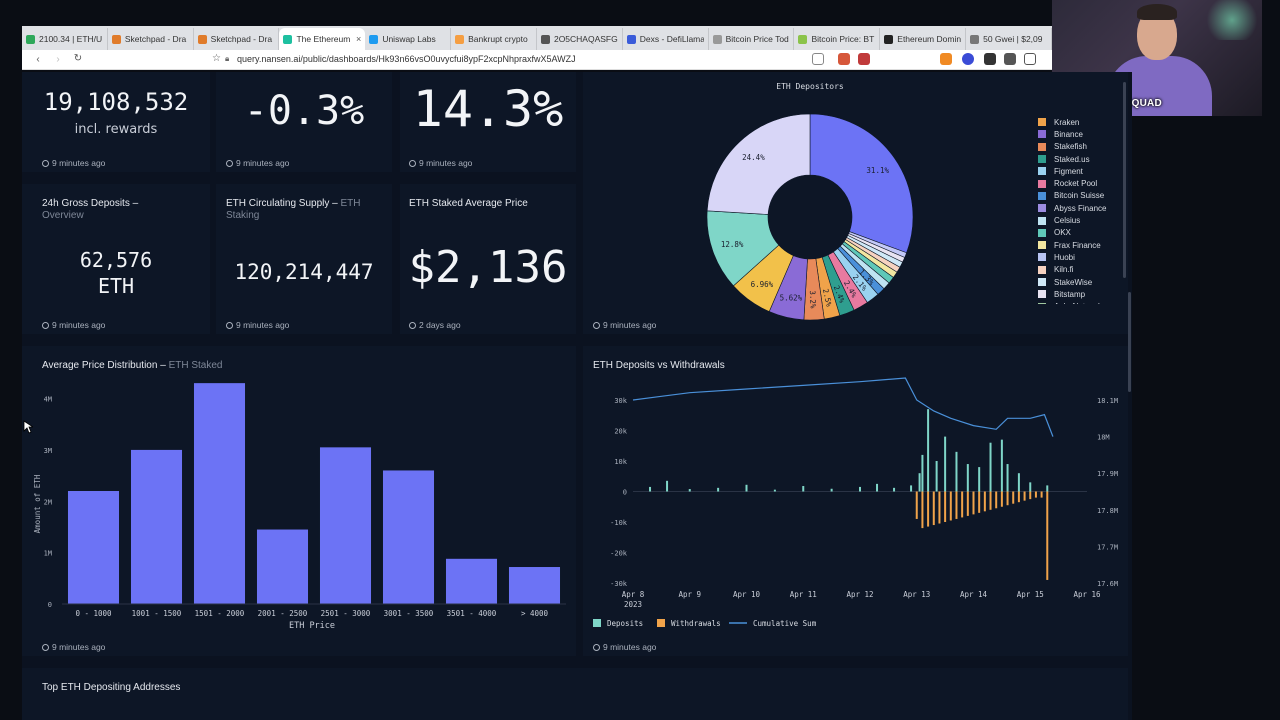  What do you see at coordinates (618, 623) in the screenshot?
I see `chart-legend-item: Deposits` at bounding box center [618, 623].